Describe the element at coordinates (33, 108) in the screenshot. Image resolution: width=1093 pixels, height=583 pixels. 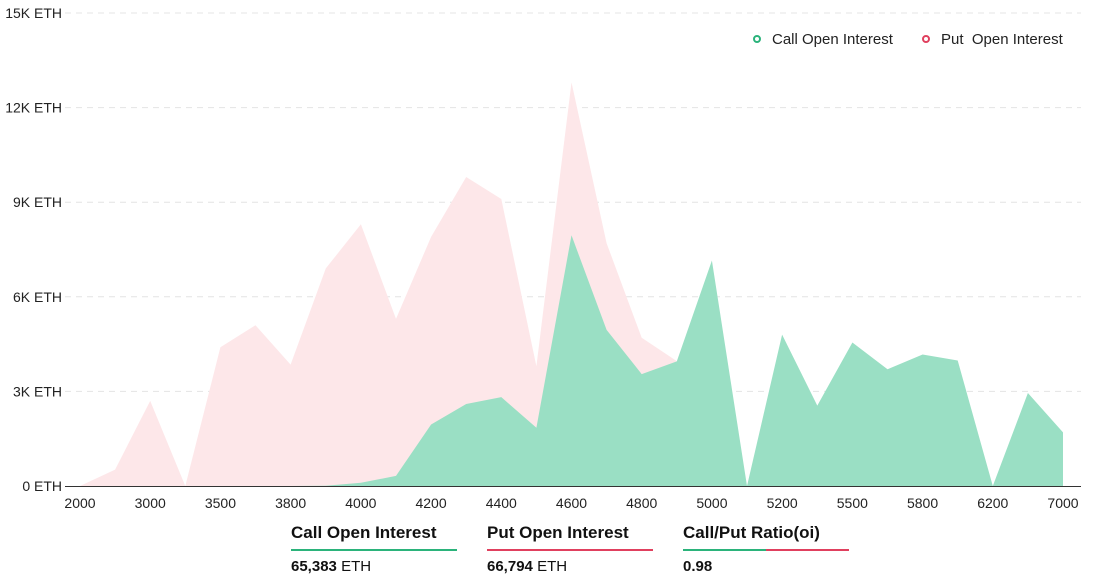
I see `y-tick-label: 12K ETH` at that location.